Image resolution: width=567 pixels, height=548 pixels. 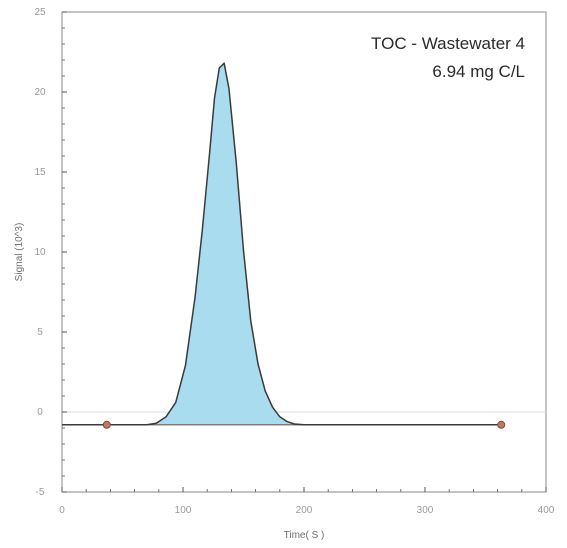 What do you see at coordinates (106, 424) in the screenshot?
I see `integration-start-marker` at bounding box center [106, 424].